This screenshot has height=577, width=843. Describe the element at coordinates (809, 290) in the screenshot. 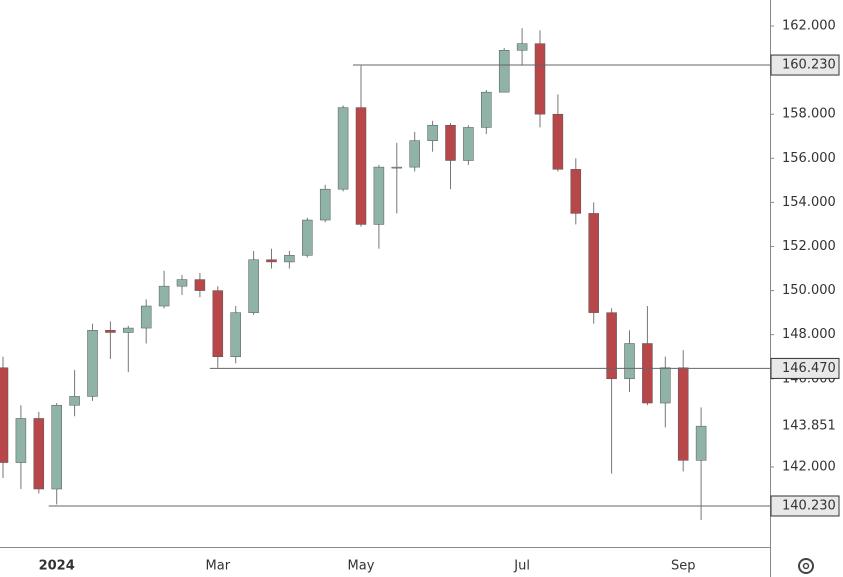

I see `y-tick-label: 150.000` at that location.